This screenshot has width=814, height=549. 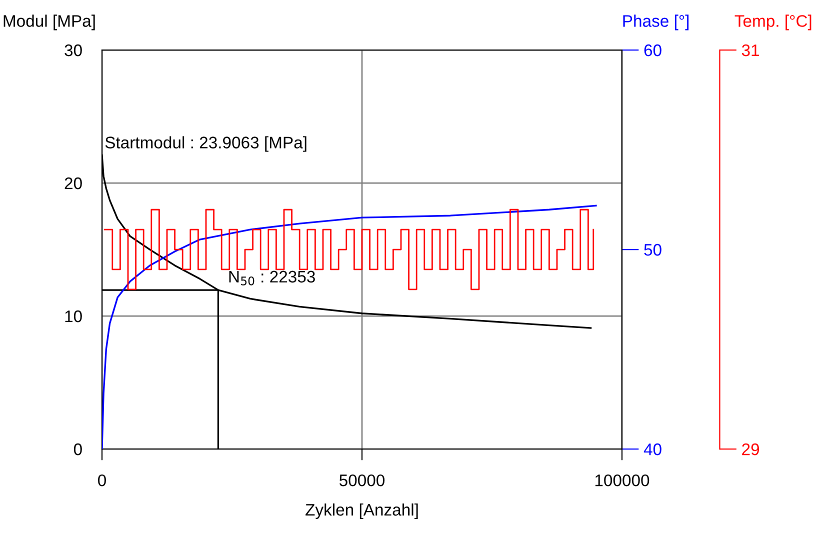 What do you see at coordinates (78, 449) in the screenshot?
I see `y-tick-label: 0` at bounding box center [78, 449].